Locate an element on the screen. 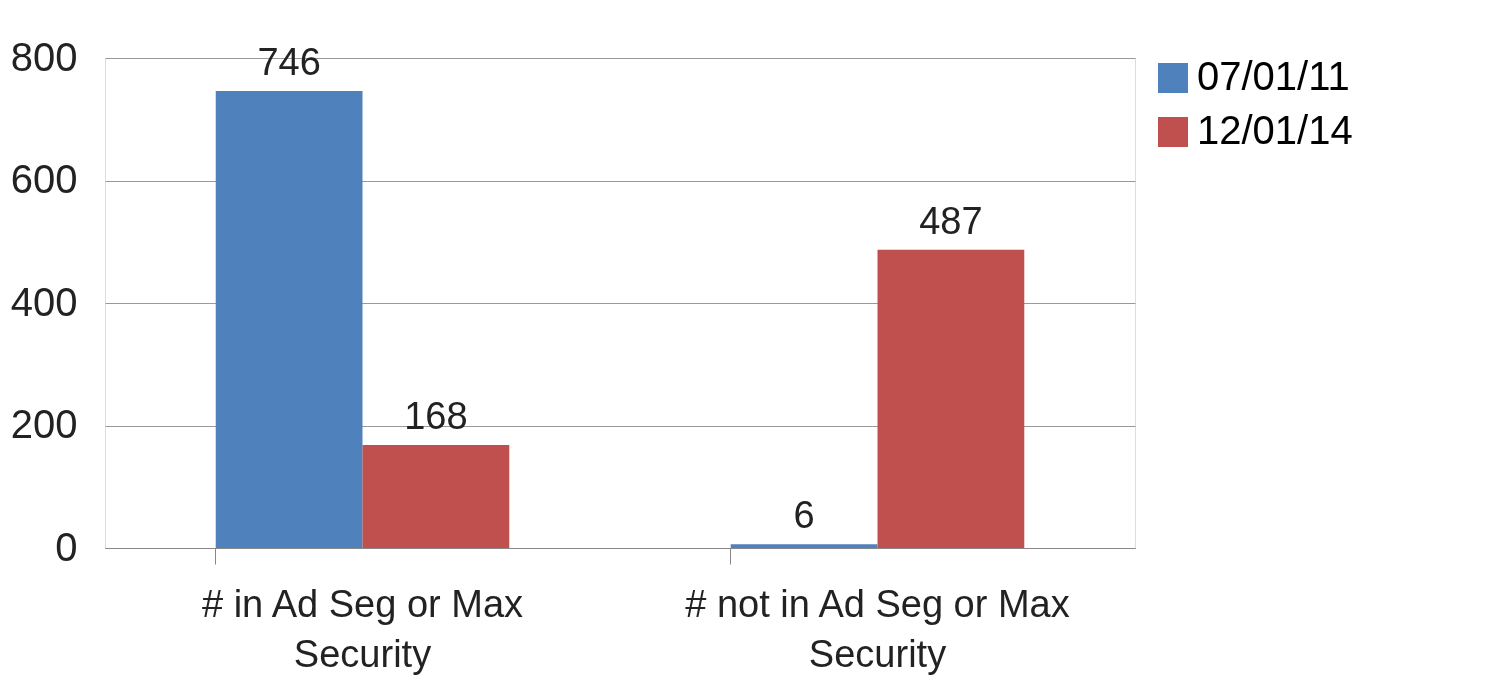 The height and width of the screenshot is (692, 1496). y-tick-label: 400 is located at coordinates (44, 301).